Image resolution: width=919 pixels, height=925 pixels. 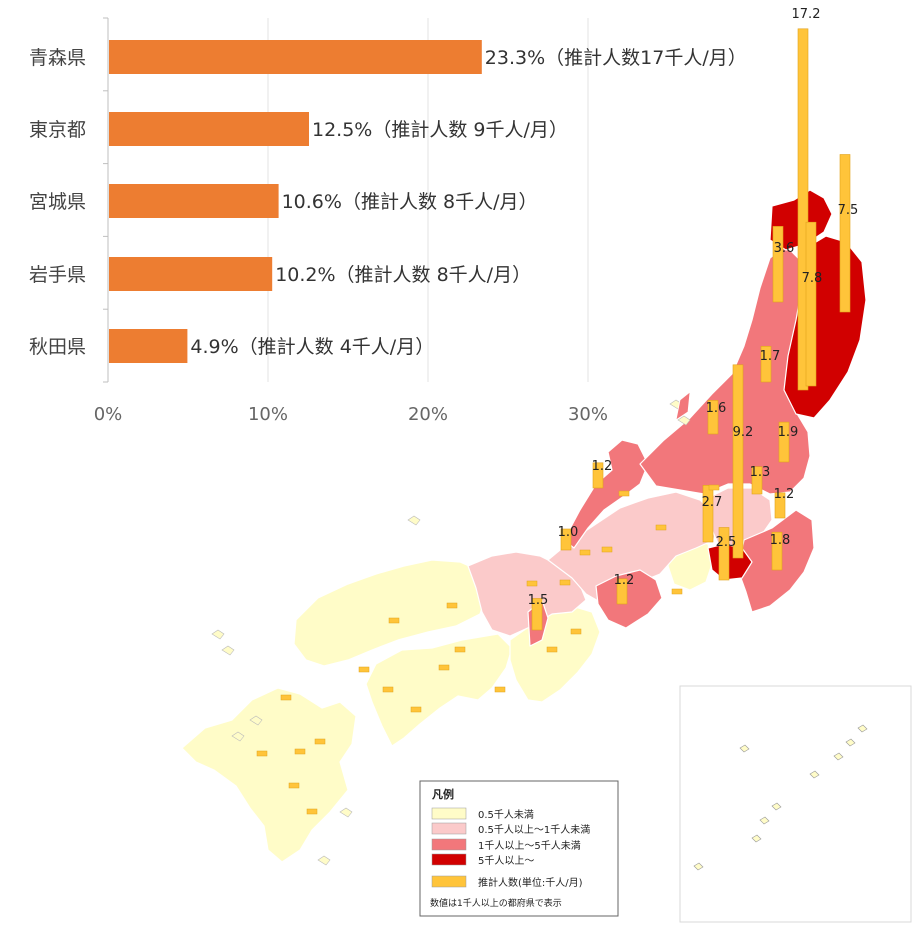 I want to click on legend-label: 0.5千人未満, so click(x=506, y=815).